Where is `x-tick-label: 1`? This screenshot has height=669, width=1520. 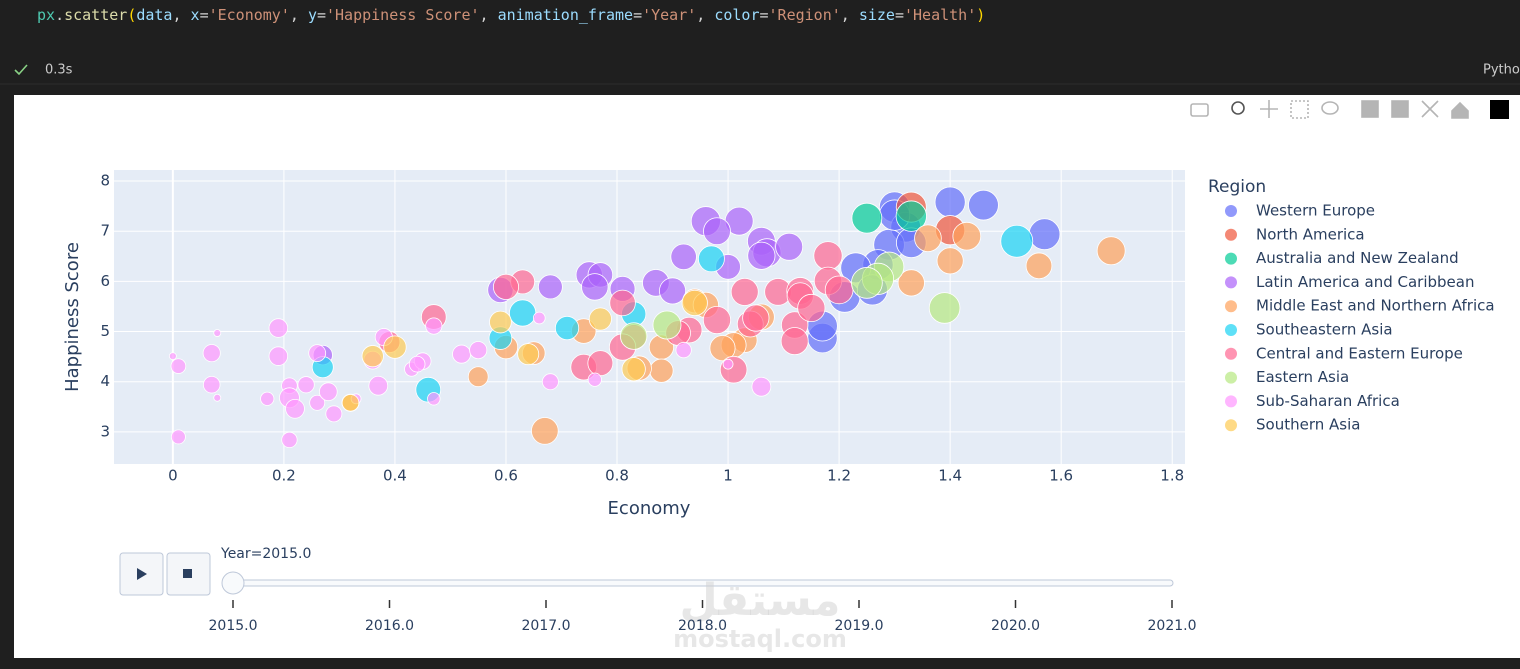 x-tick-label: 1 is located at coordinates (728, 476).